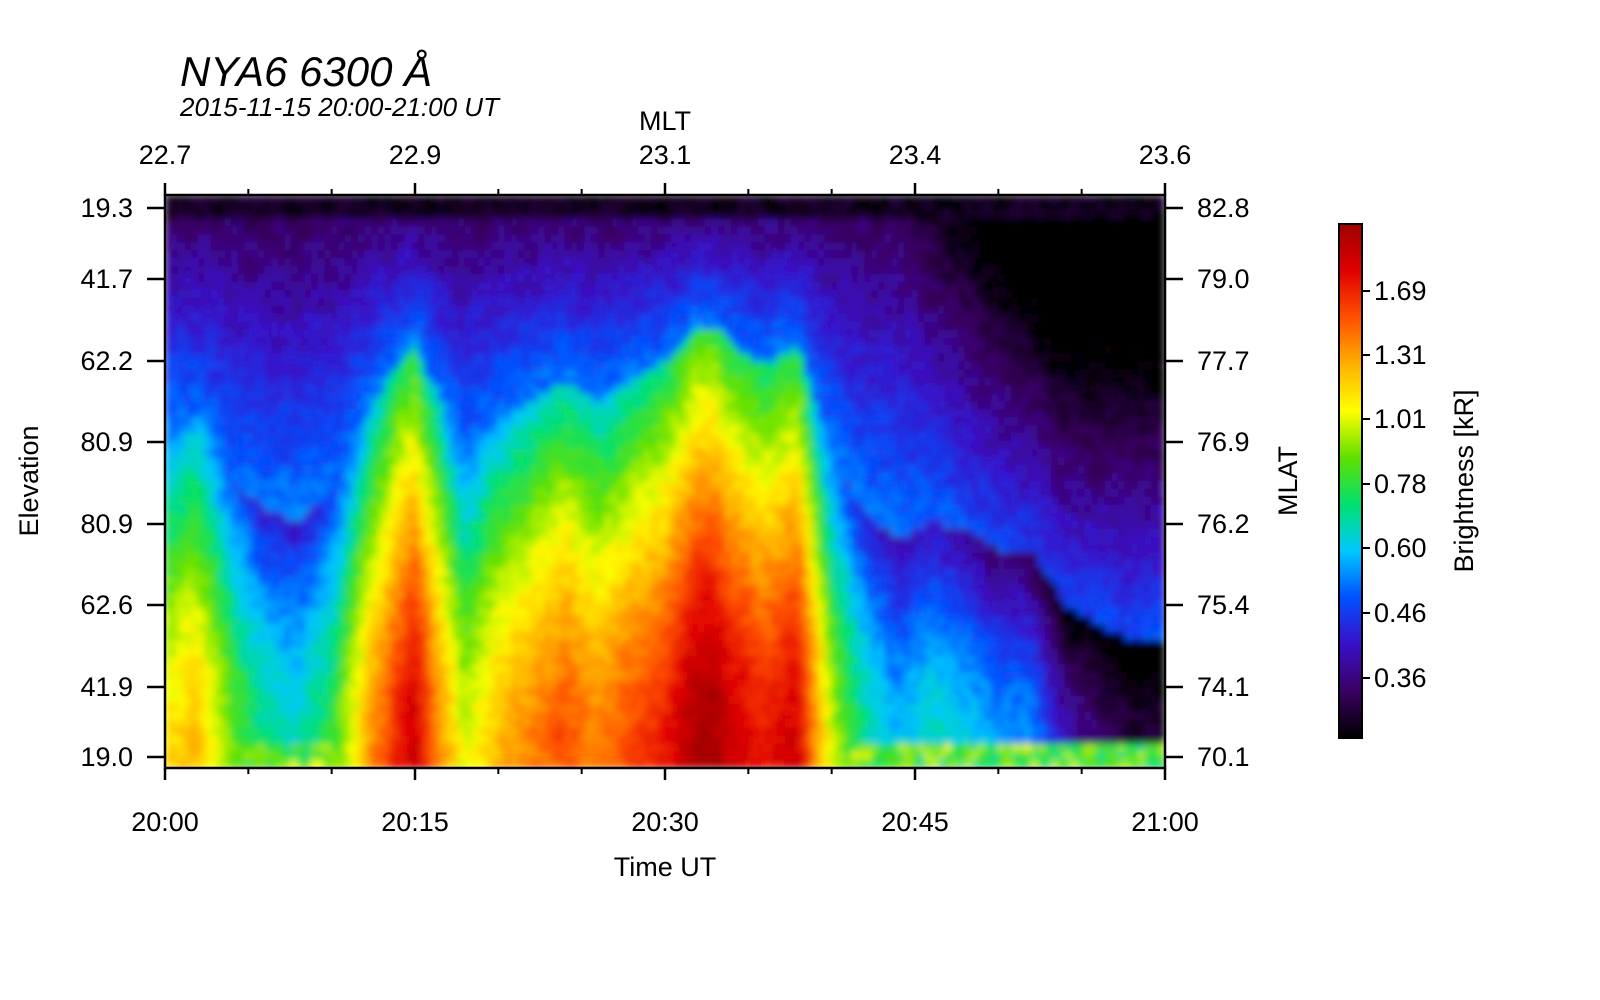 Image resolution: width=1600 pixels, height=1000 pixels. What do you see at coordinates (1400, 548) in the screenshot?
I see `colorbar-tick-label: 0.60` at bounding box center [1400, 548].